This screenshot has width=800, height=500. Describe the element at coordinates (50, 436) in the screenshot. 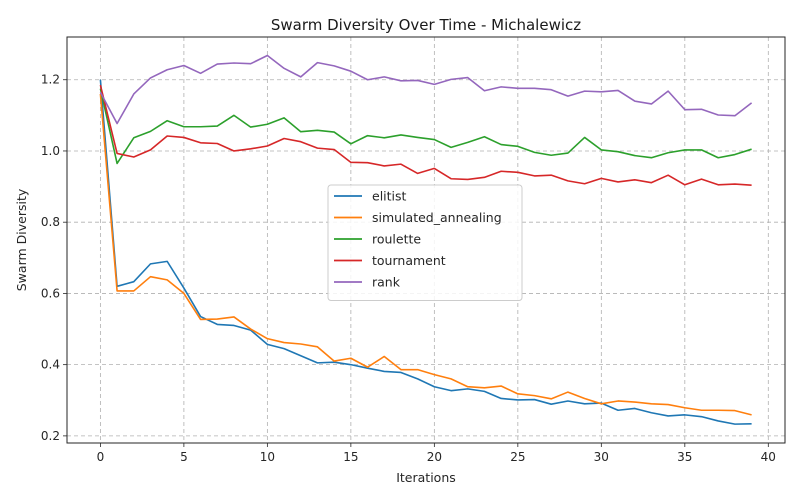

I see `y-tick-label: 0.2` at that location.